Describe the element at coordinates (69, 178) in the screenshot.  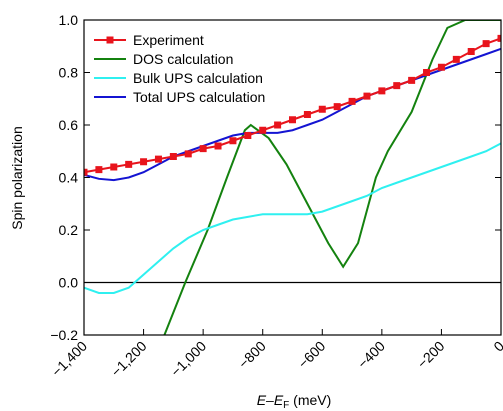
I see `y-tick-label: 0.4` at that location.